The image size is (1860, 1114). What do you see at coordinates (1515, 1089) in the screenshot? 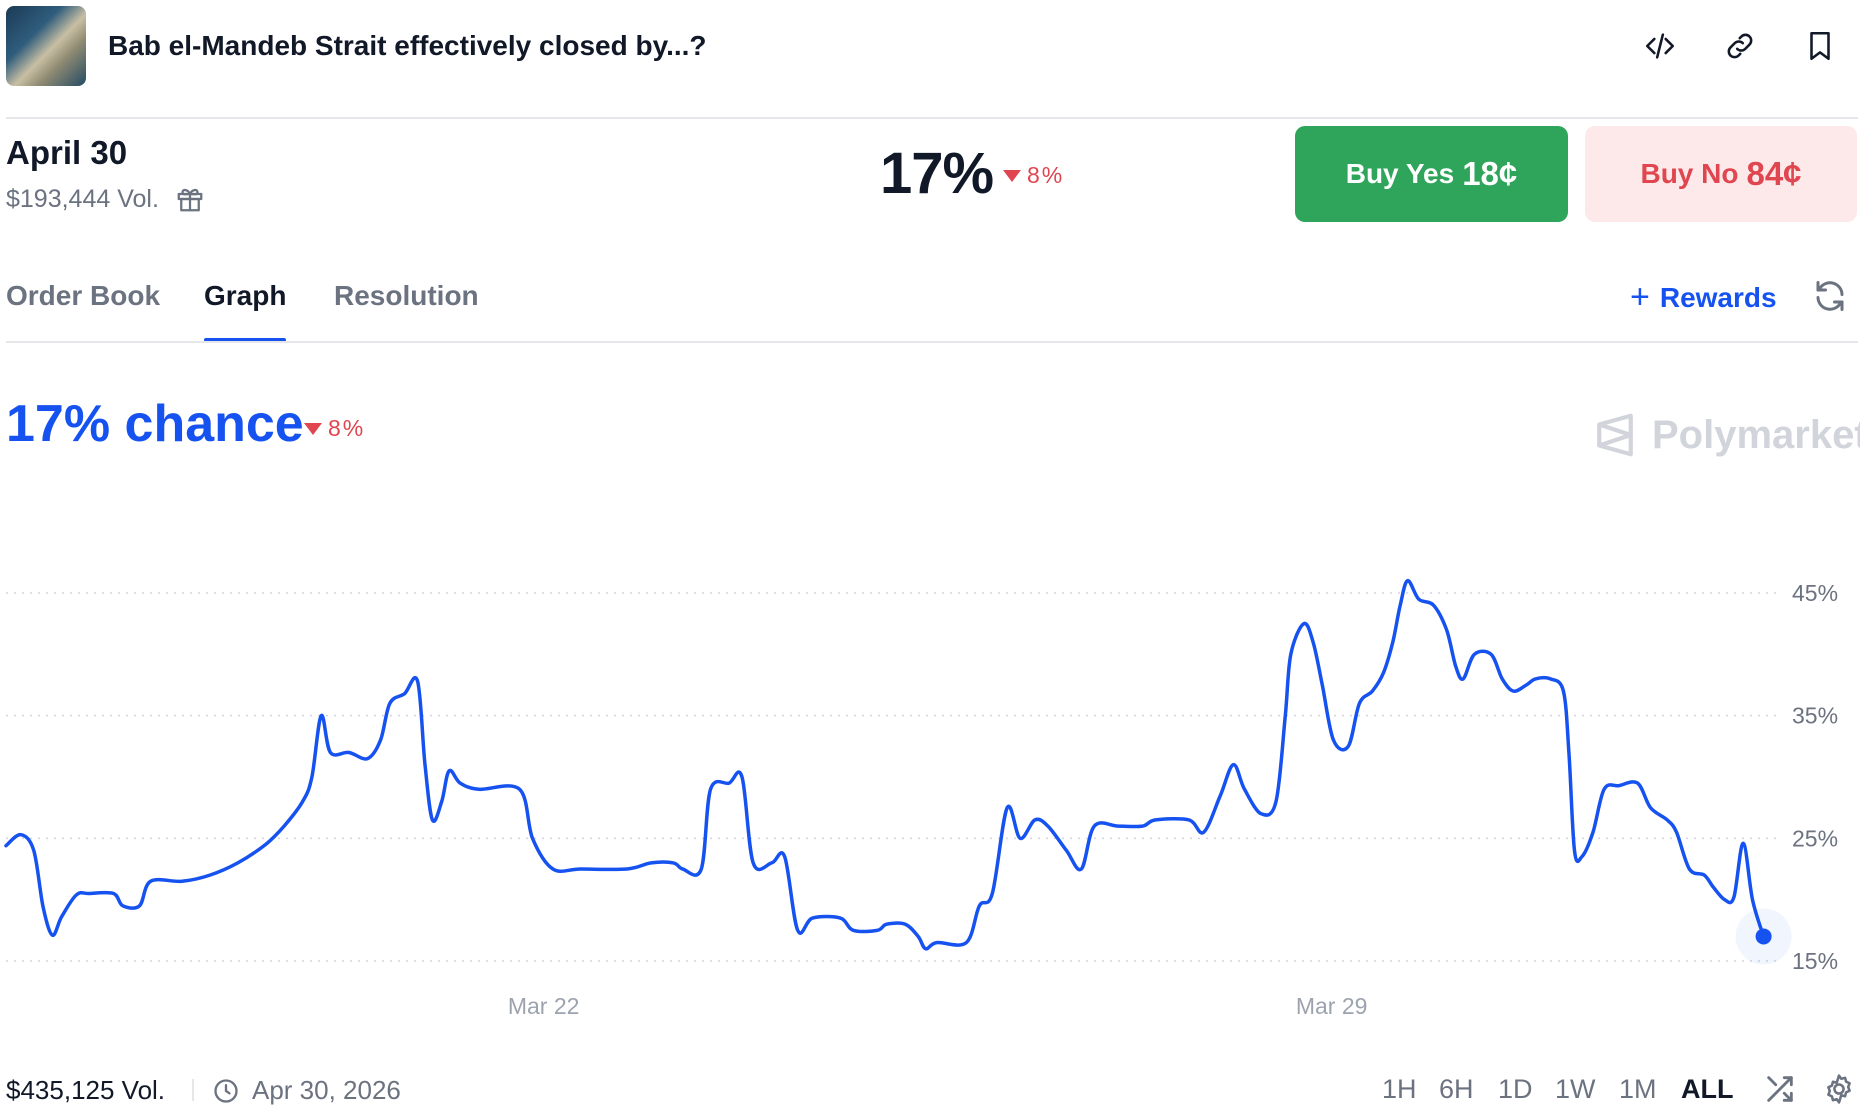
I see `range-1d: 1D` at bounding box center [1515, 1089].